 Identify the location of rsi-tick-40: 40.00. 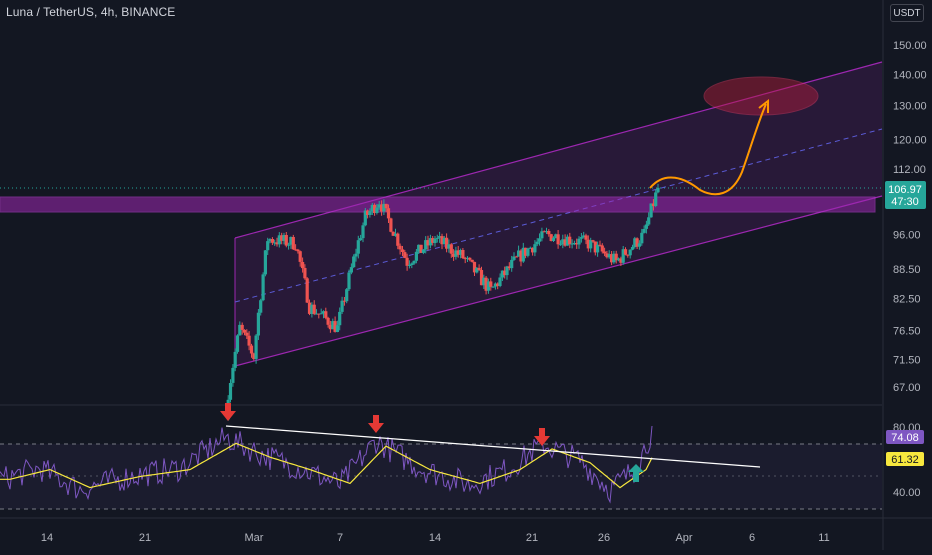
(907, 493).